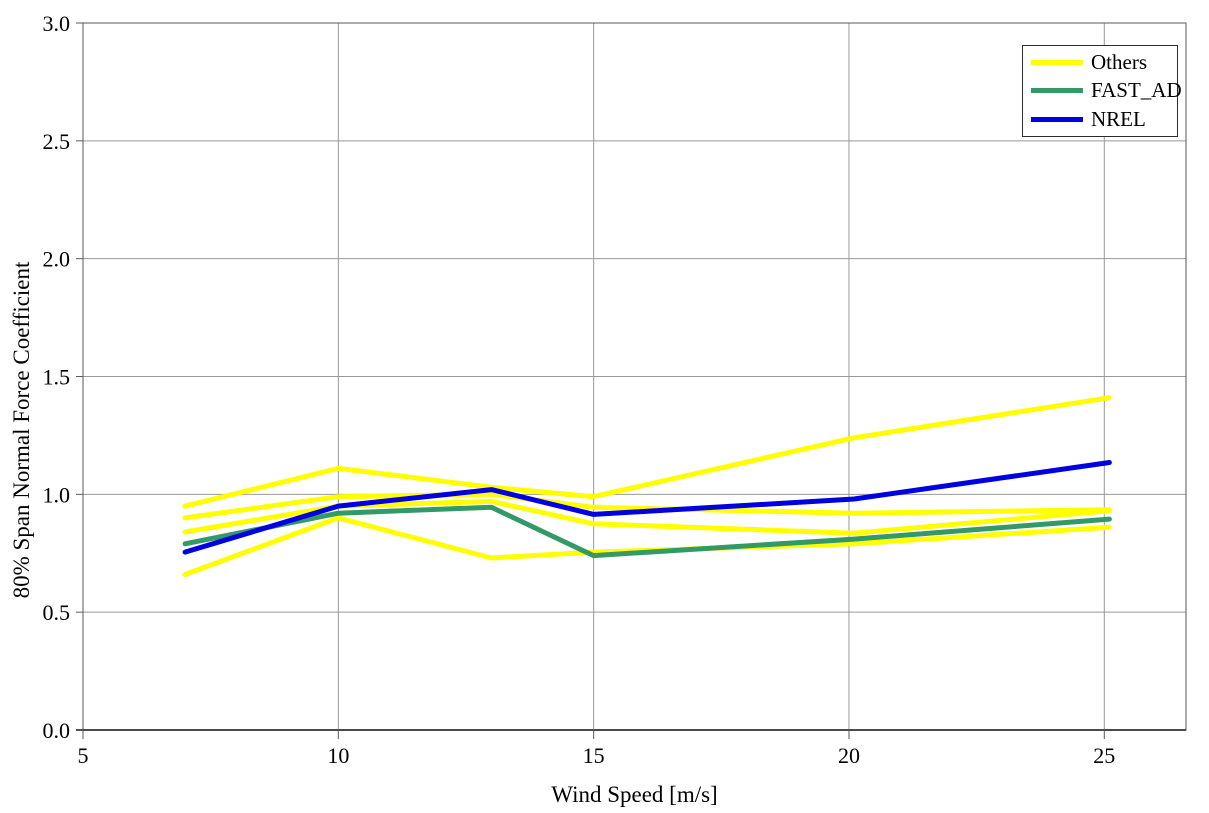  What do you see at coordinates (1057, 120) in the screenshot?
I see `legend-swatch-nrel` at bounding box center [1057, 120].